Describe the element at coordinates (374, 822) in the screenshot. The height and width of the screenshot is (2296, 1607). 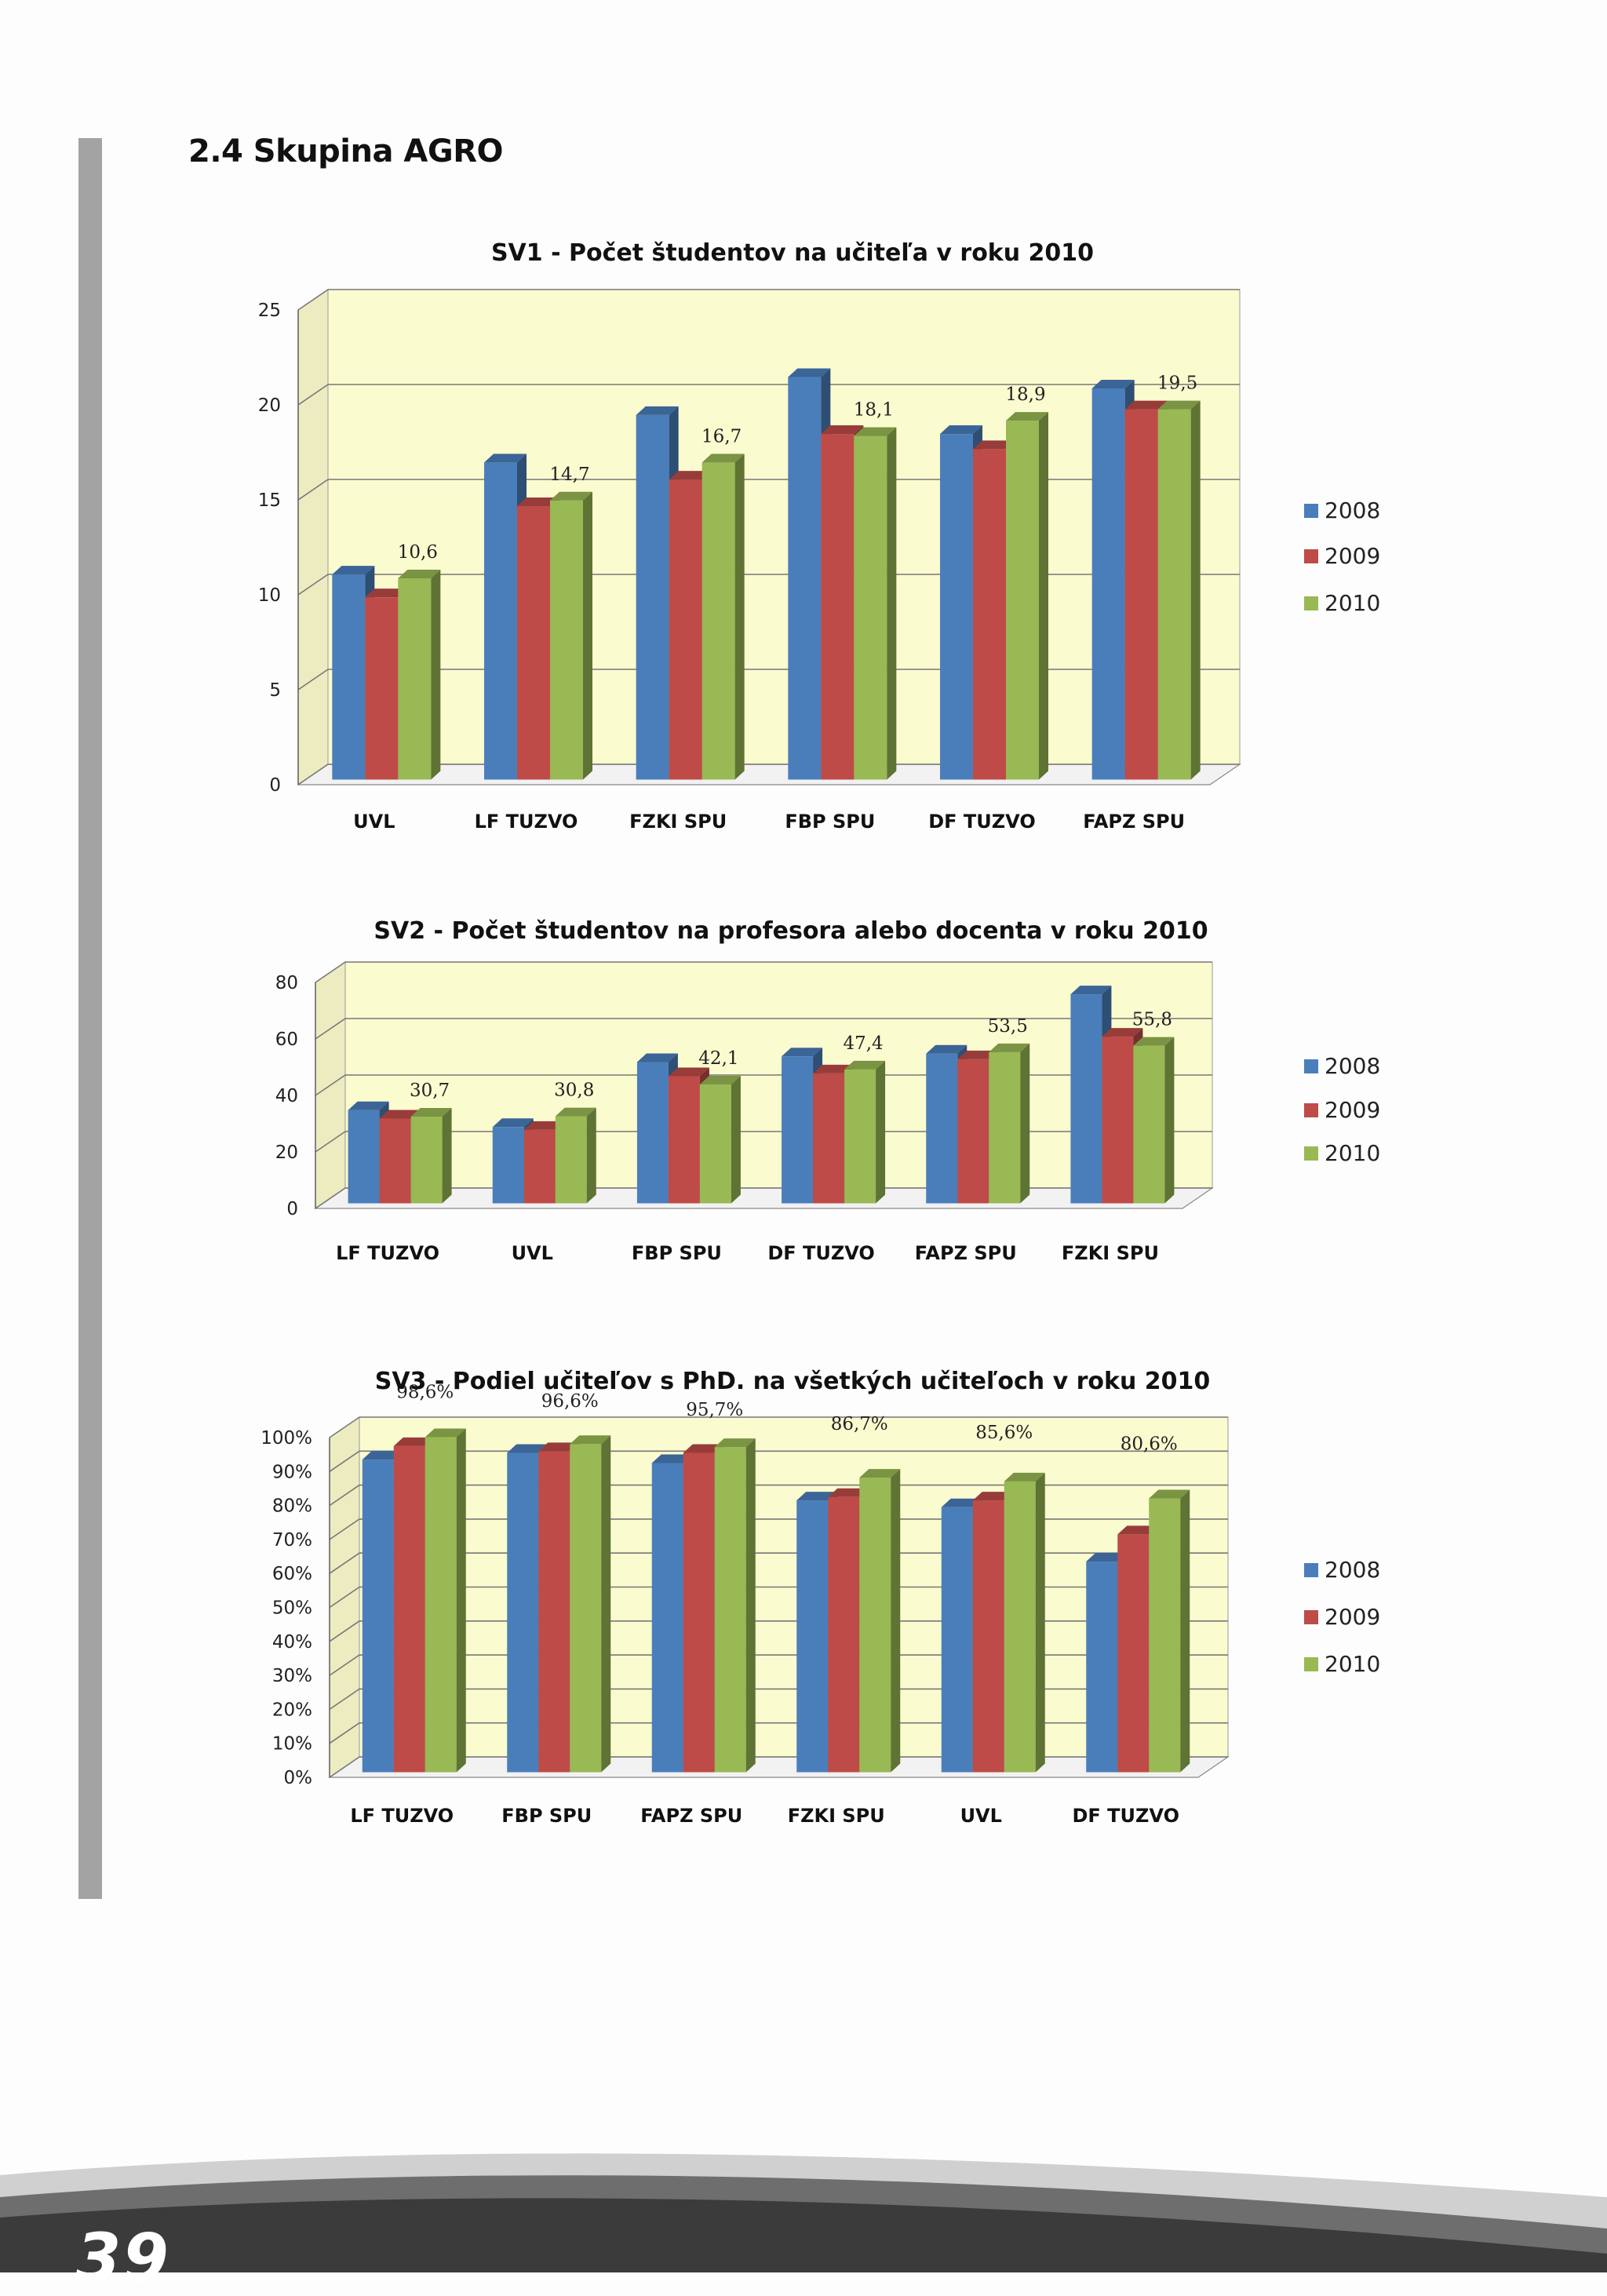
I see `category-label: UVL` at that location.